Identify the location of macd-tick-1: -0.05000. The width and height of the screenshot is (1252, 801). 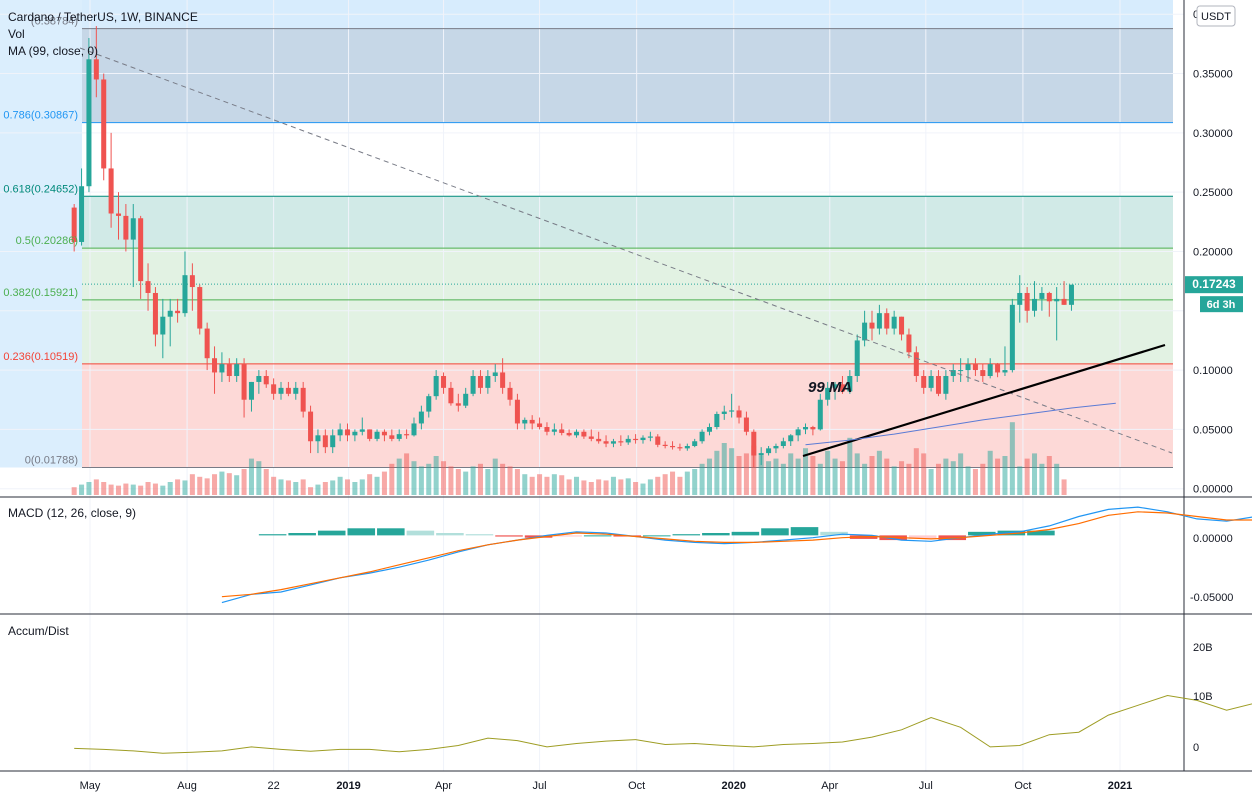
(1211, 598).